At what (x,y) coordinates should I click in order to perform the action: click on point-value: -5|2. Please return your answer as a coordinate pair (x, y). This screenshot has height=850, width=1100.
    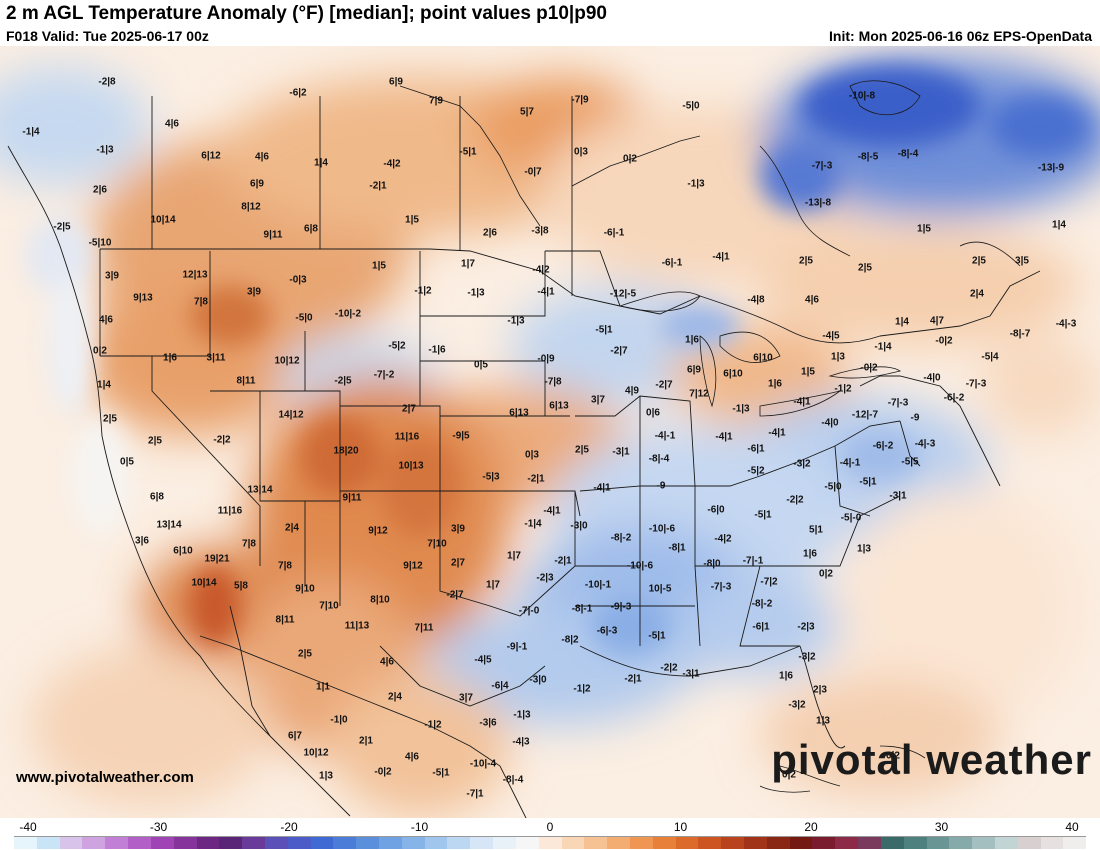
    Looking at the image, I should click on (756, 471).